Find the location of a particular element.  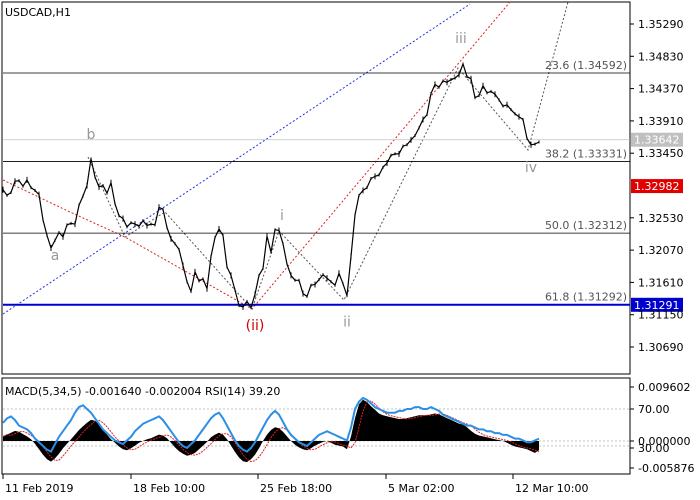

price-tick-label: 1.31610 is located at coordinates (661, 282).